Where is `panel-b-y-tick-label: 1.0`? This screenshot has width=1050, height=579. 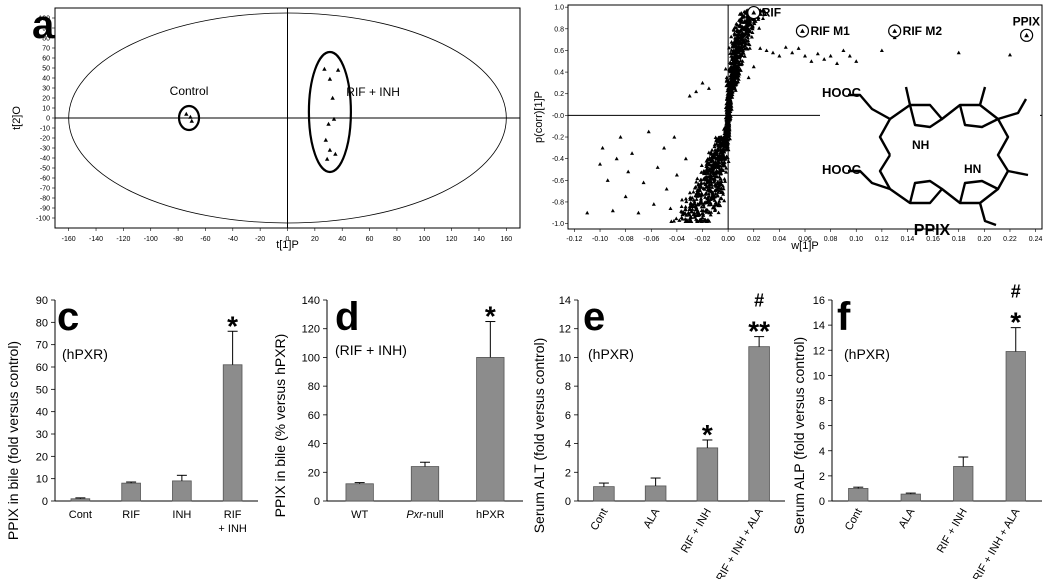
panel-b-y-tick-label: 1.0 is located at coordinates (559, 8).